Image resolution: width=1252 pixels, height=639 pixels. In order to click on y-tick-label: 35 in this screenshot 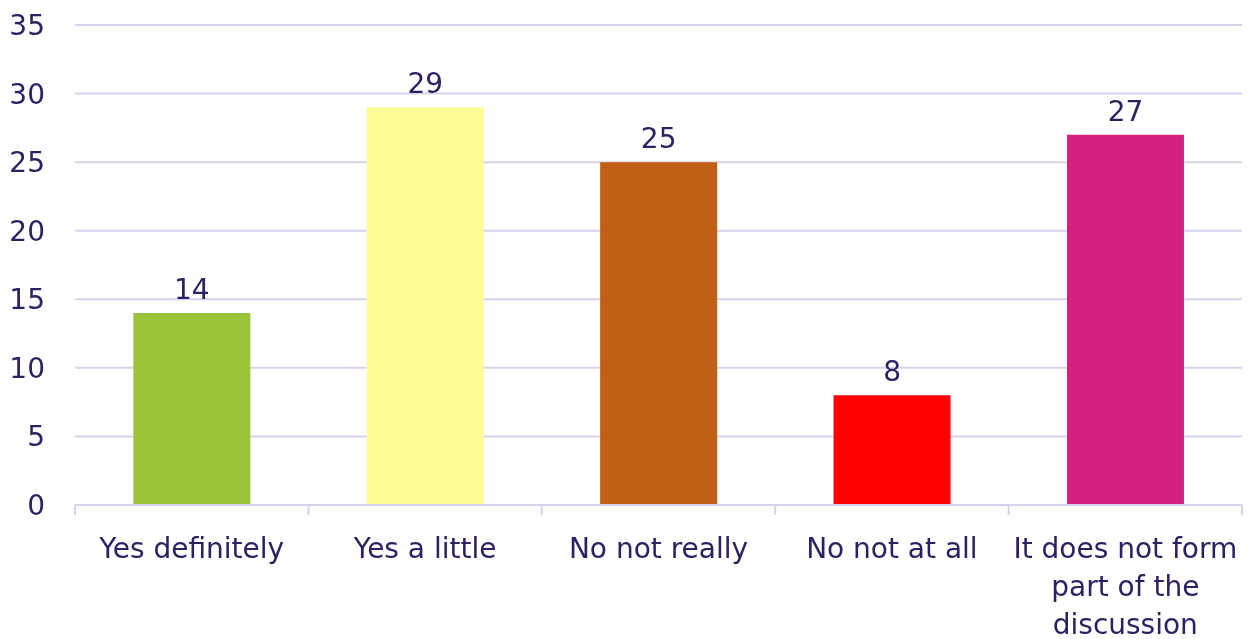, I will do `click(27, 25)`.